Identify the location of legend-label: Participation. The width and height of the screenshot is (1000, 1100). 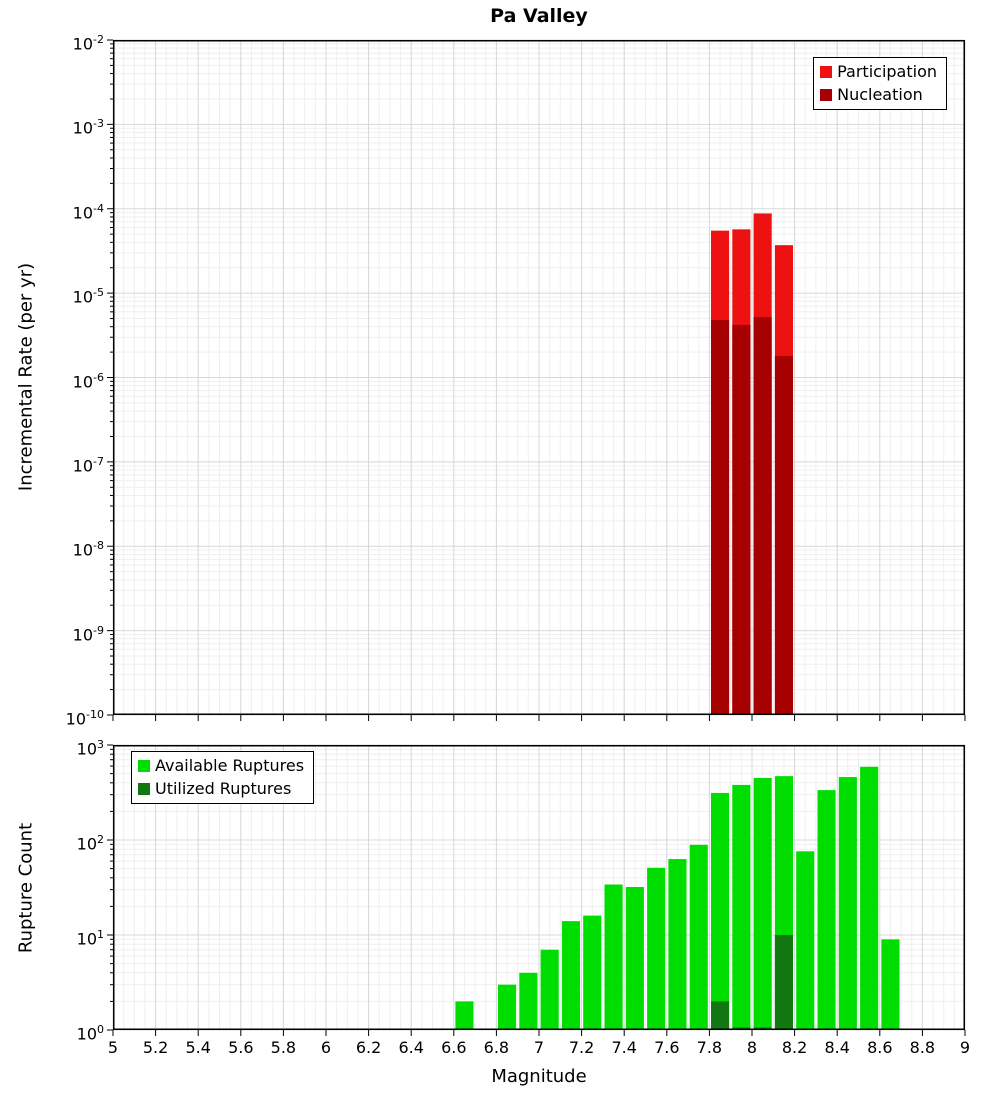
(887, 71).